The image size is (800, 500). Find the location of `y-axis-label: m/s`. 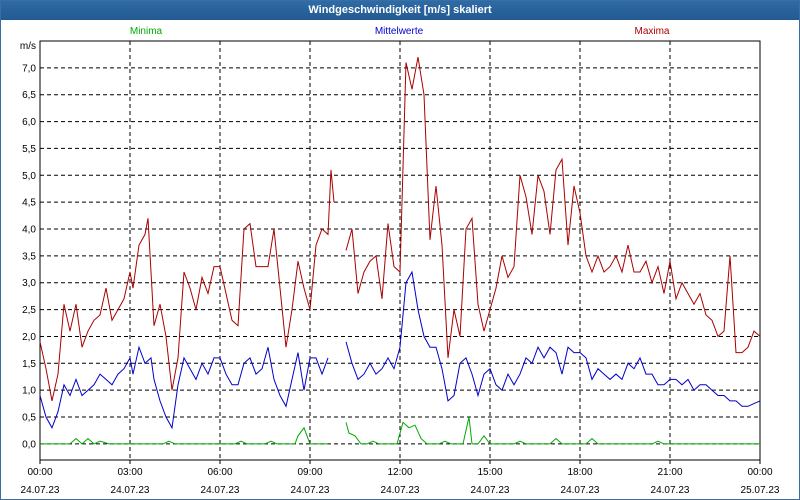

y-axis-label: m/s is located at coordinates (28, 46).